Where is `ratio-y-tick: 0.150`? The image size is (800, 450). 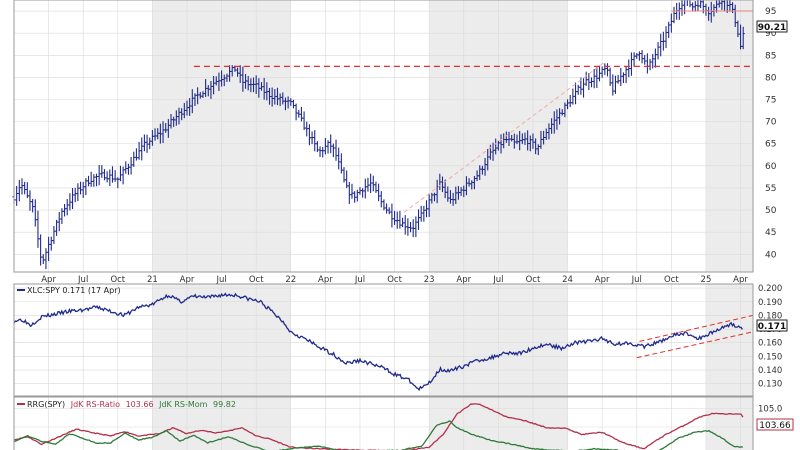 ratio-y-tick: 0.150 is located at coordinates (770, 357).